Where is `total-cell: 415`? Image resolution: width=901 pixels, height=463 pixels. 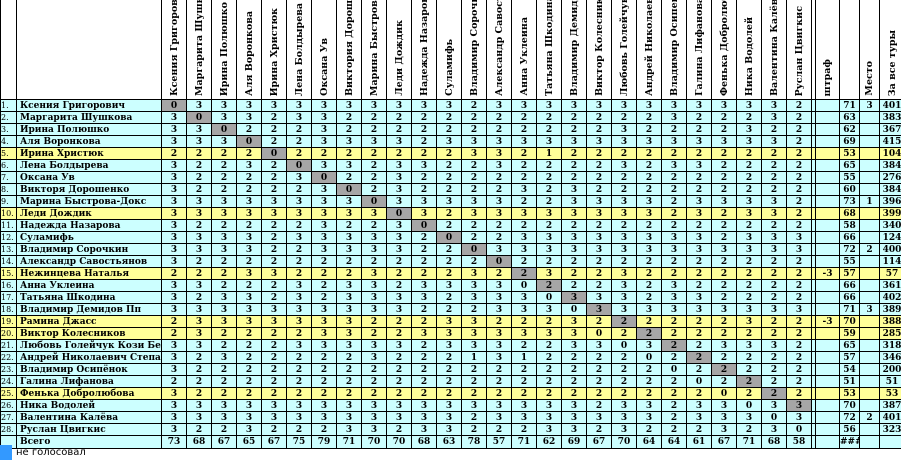
total-cell: 415 is located at coordinates (890, 141).